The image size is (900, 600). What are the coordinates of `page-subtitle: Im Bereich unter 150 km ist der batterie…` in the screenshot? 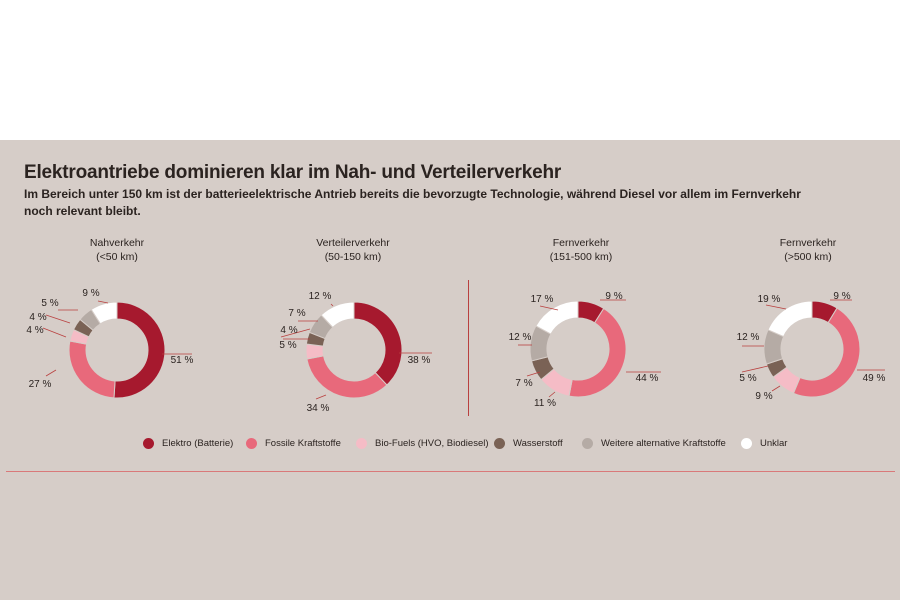 It's located at (412, 202).